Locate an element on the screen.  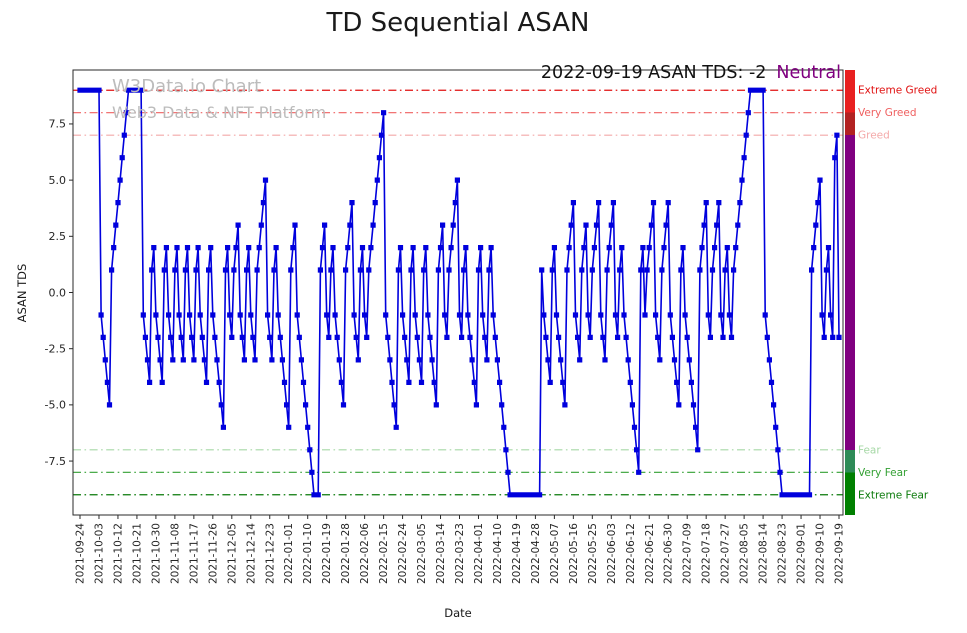
x-tick-label: 2022-05-25 is located at coordinates (593, 553).